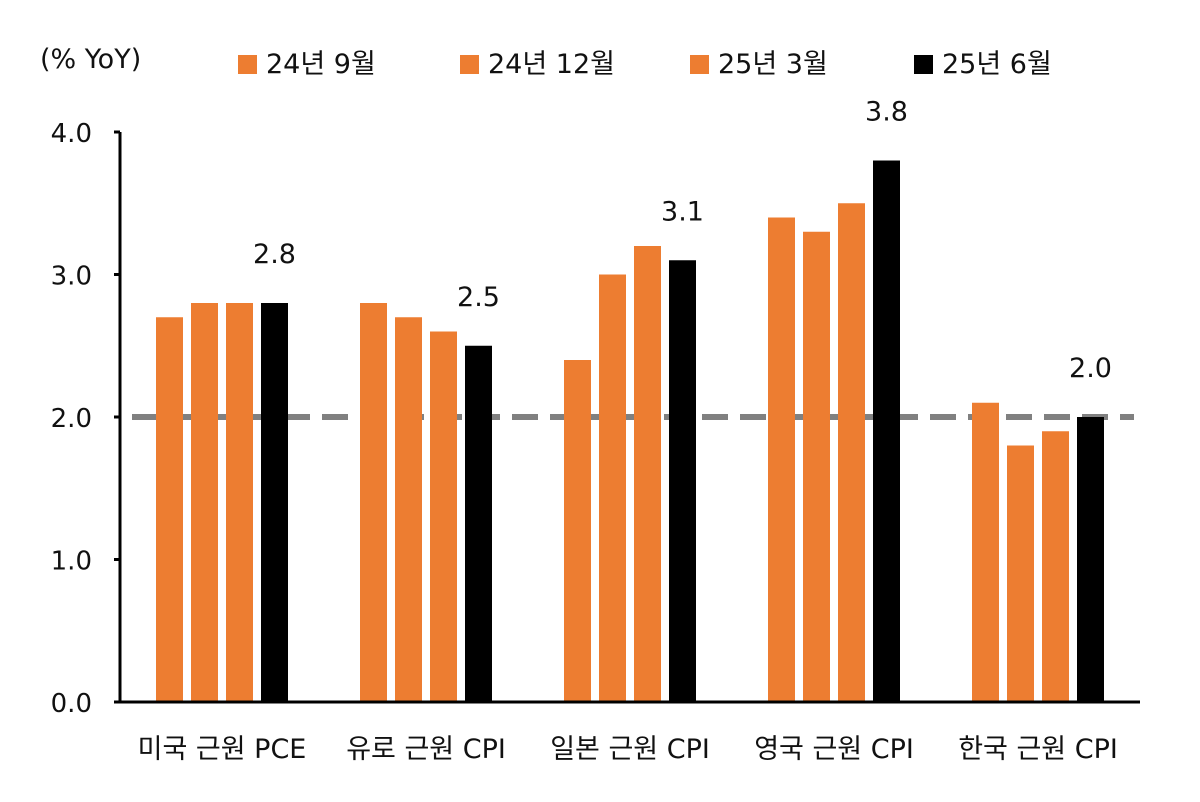 The height and width of the screenshot is (802, 1200). I want to click on data-label: 3.8, so click(886, 112).